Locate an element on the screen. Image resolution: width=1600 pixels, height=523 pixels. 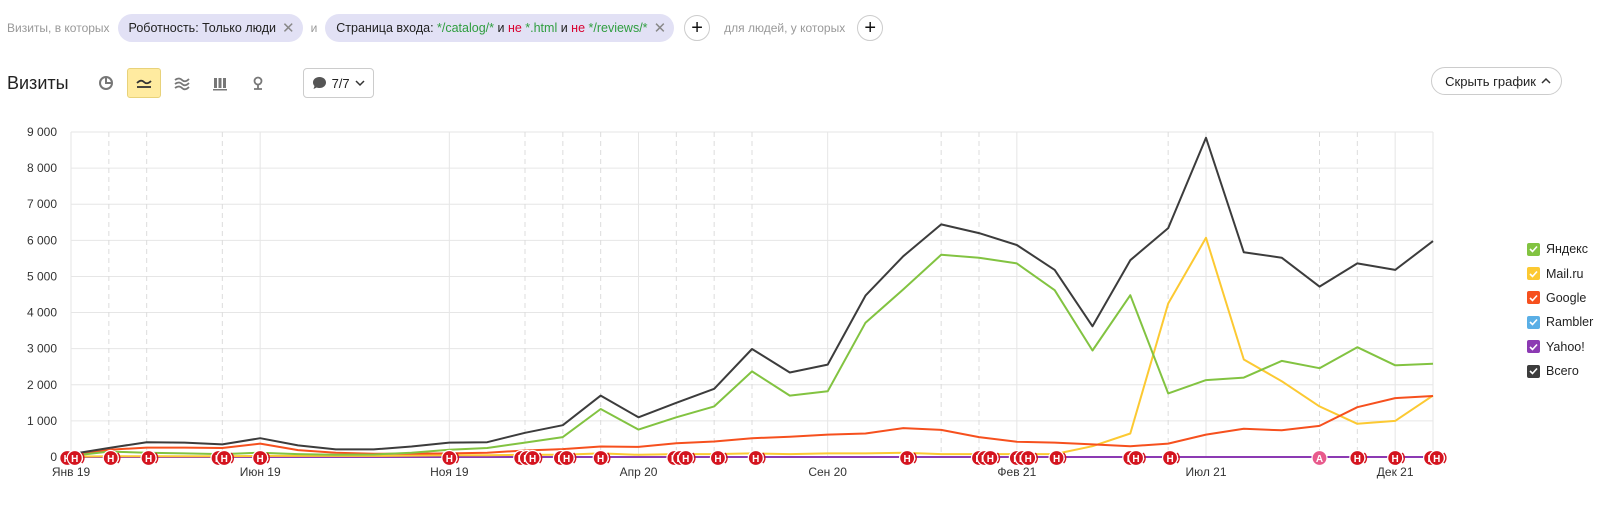
legend-item: Rambler is located at coordinates (1560, 322).